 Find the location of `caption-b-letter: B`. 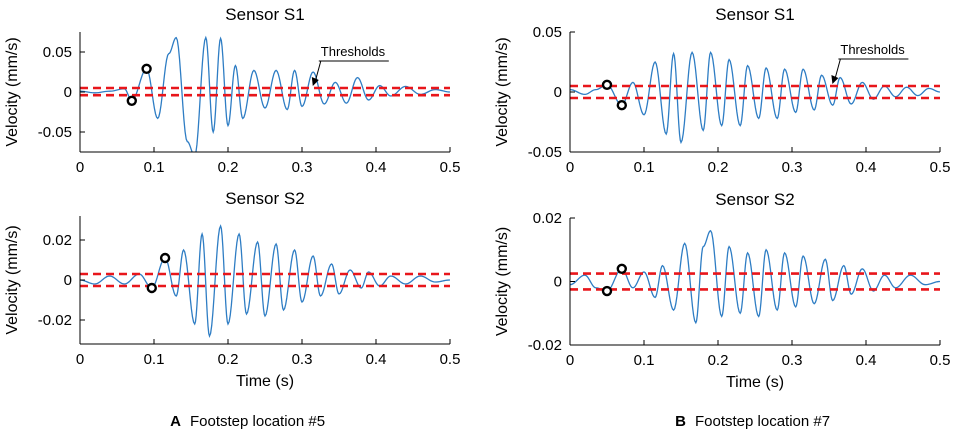

caption-b-letter: B is located at coordinates (680, 421).